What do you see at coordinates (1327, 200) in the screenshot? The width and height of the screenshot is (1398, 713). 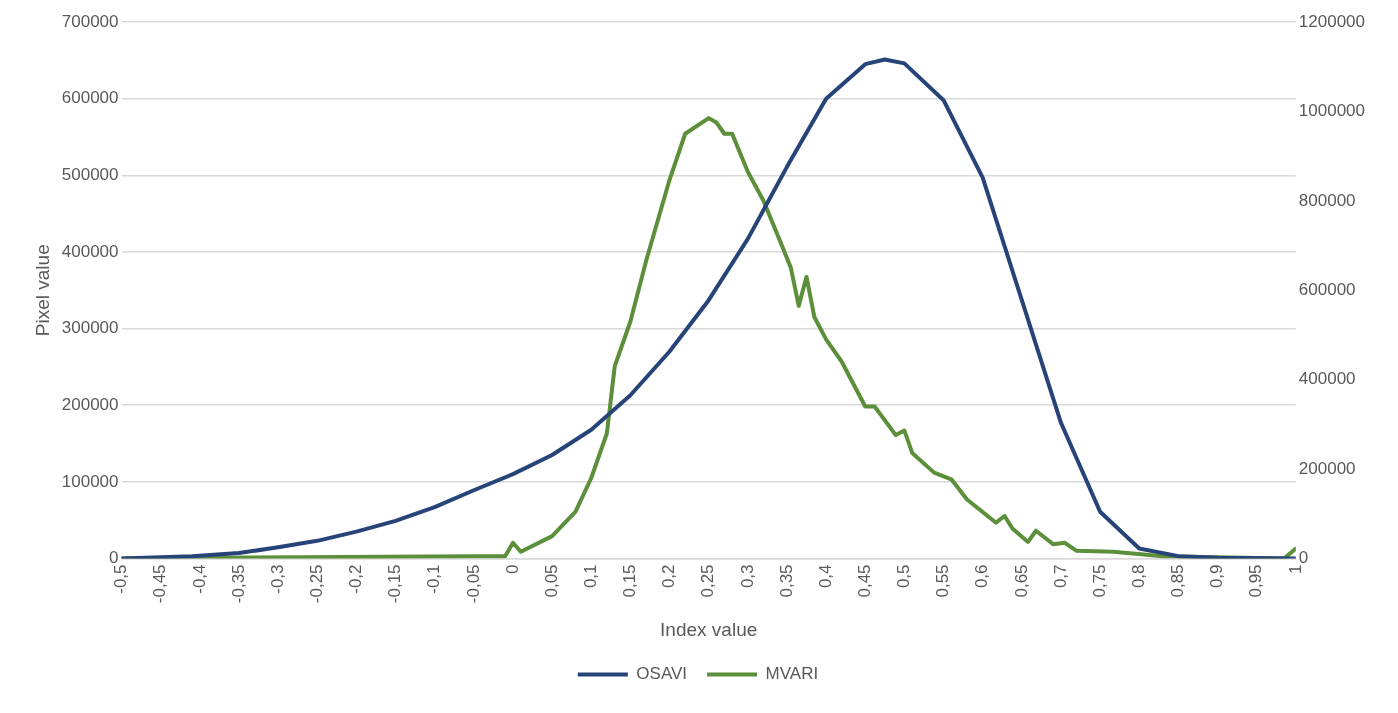 I see `y2-tick-label: 800000` at bounding box center [1327, 200].